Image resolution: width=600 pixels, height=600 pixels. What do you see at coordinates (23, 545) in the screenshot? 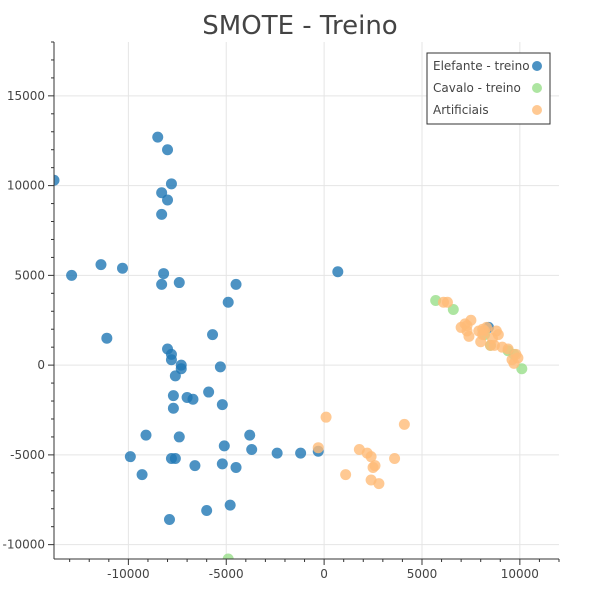
I see `y-tick-label: -10000` at bounding box center [23, 545].